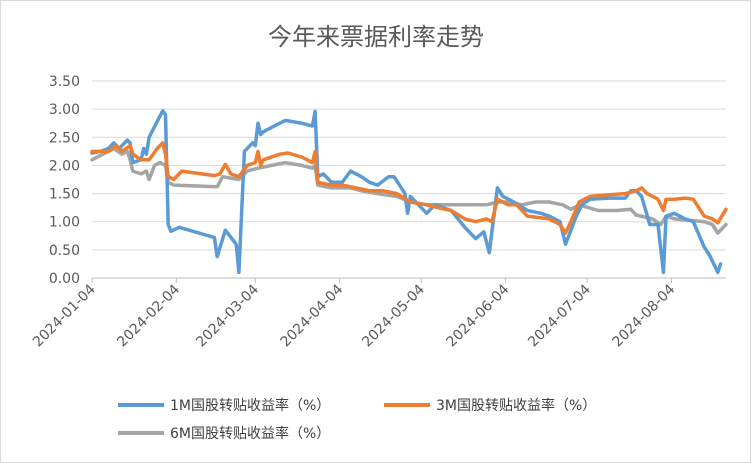  Describe the element at coordinates (64, 82) in the screenshot. I see `y-tick-label: 3.50` at that location.